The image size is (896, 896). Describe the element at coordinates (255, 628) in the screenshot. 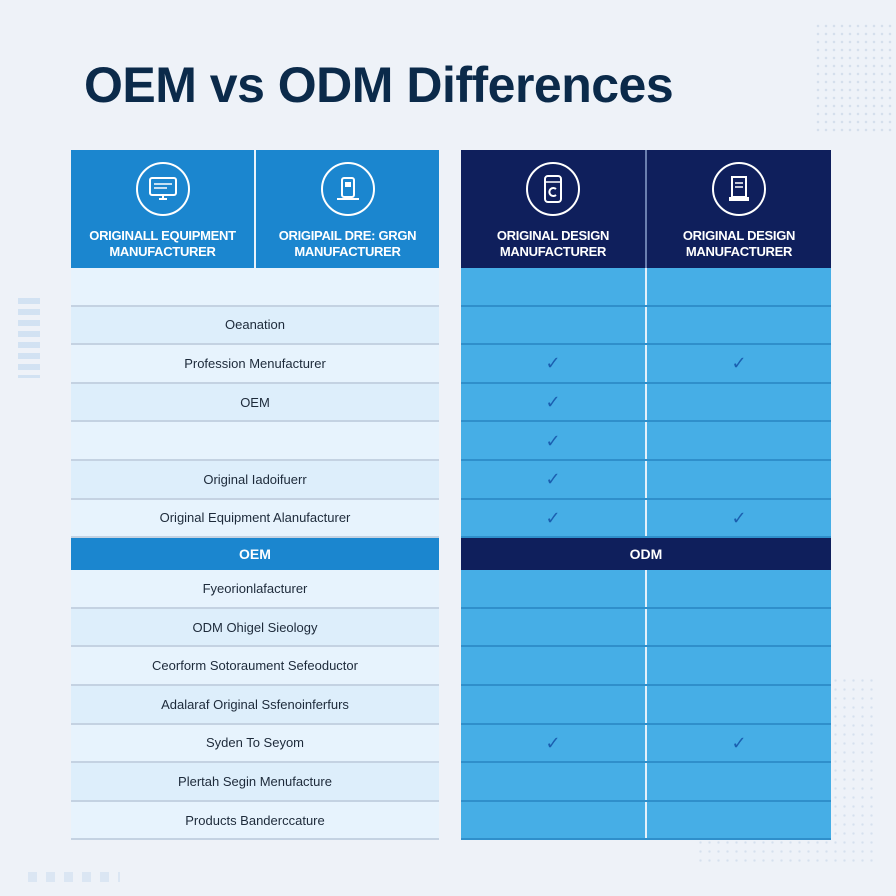

I see `table-row: ODM Ohigel Sieology` at that location.